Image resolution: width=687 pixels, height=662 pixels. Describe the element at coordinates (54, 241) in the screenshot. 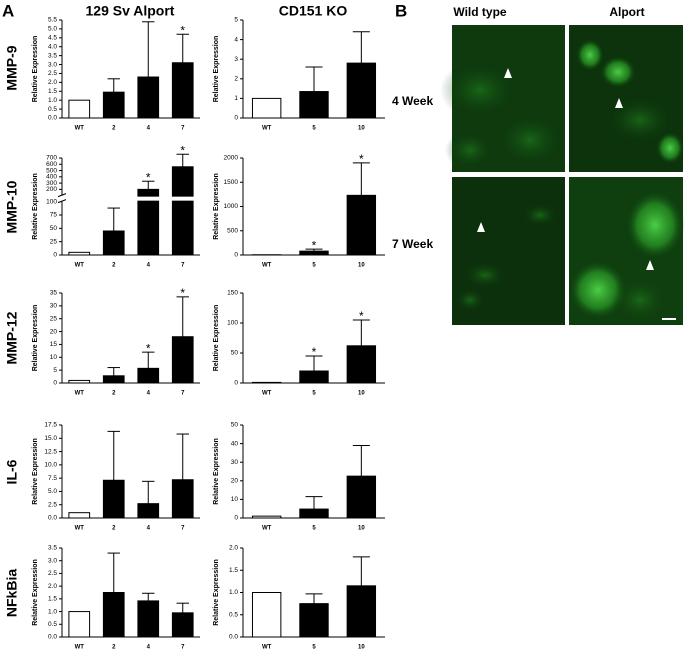

I see `y-tick-label: 25` at that location.